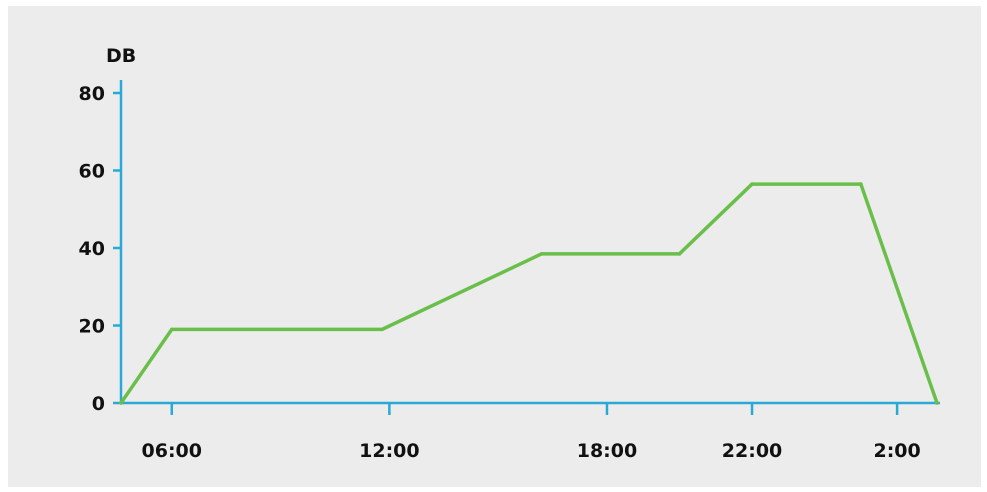 This screenshot has height=492, width=987. What do you see at coordinates (92, 327) in the screenshot?
I see `y-tick-label: 20` at bounding box center [92, 327].